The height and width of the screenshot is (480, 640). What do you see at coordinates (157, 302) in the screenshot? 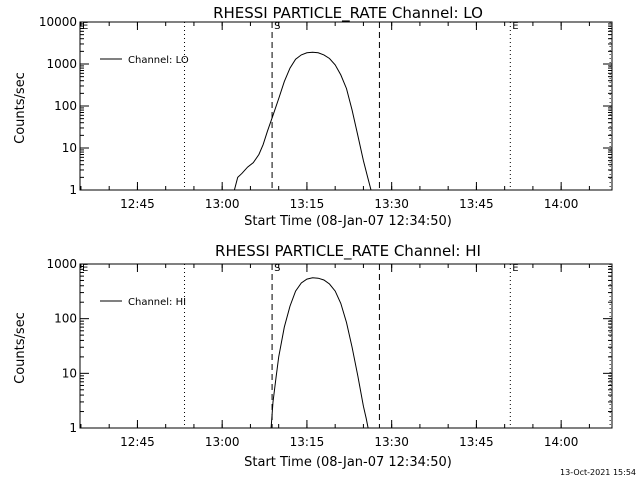
I see `legend-label: Channel: HI` at bounding box center [157, 302].